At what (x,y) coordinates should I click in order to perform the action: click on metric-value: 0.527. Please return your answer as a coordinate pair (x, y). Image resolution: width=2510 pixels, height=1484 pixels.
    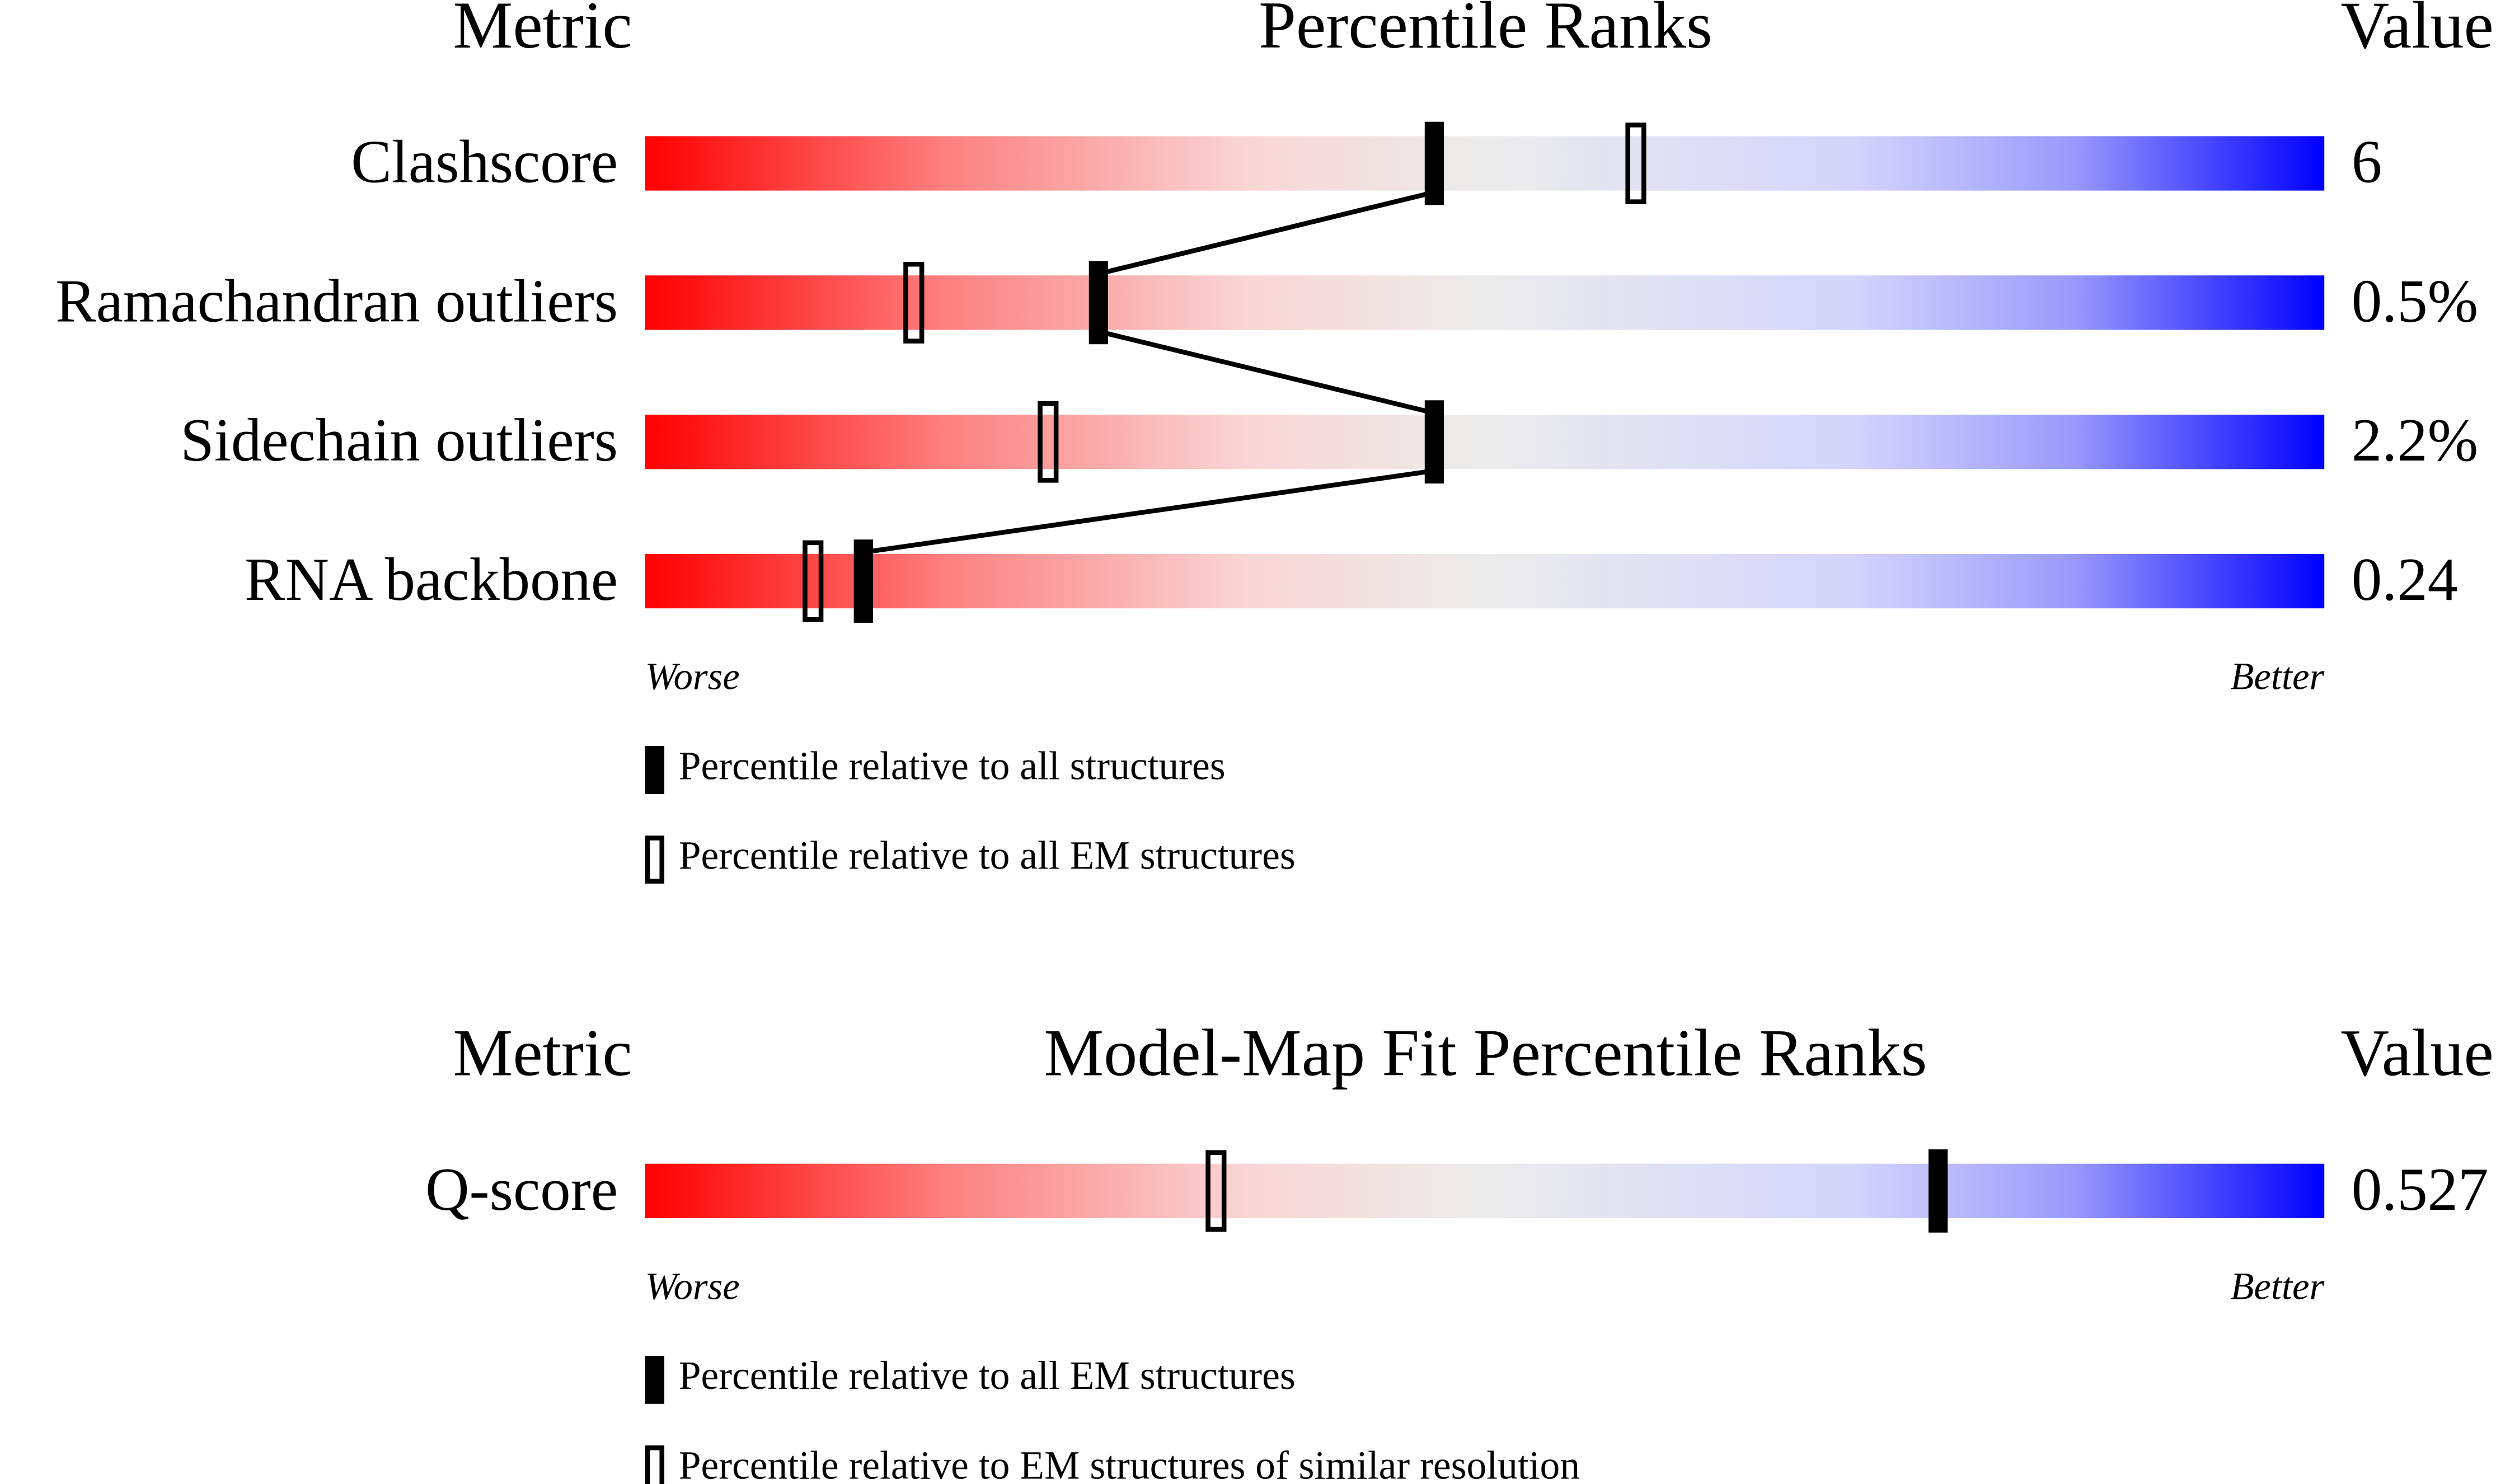
    Looking at the image, I should click on (2420, 1189).